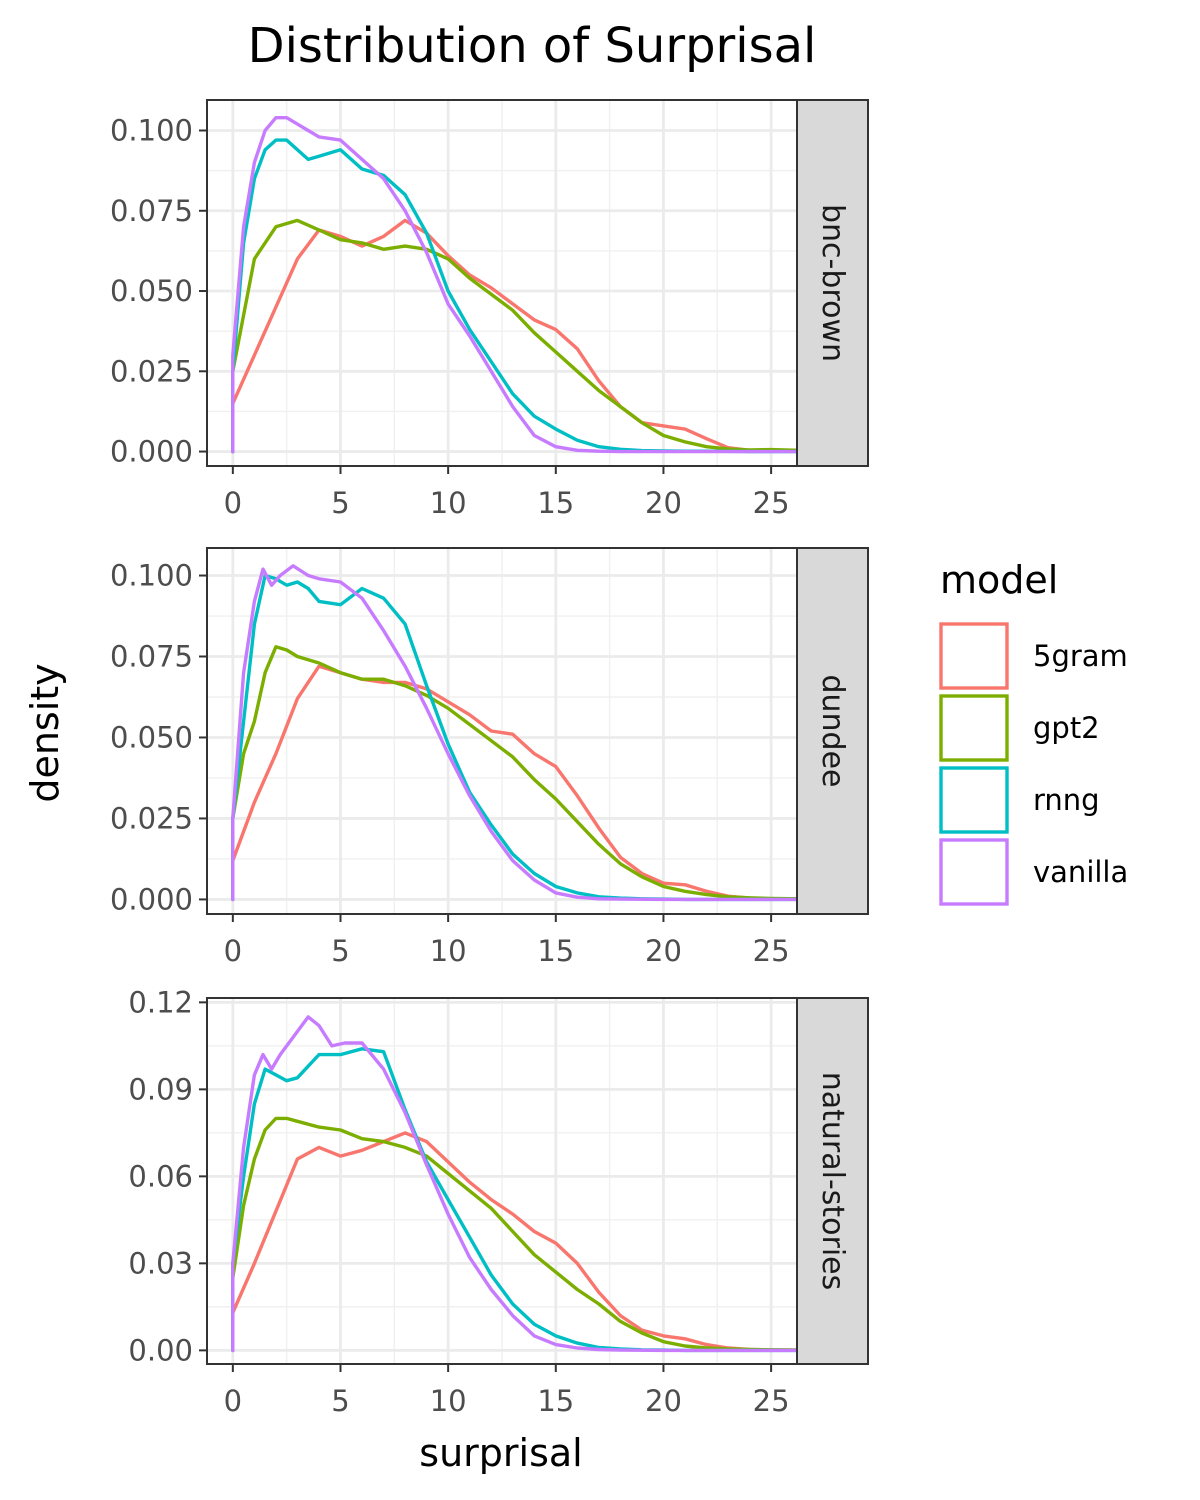 The height and width of the screenshot is (1500, 1200). I want to click on y-axis: 0.00 0.03 0.06 0.09 0.12, so click(167, 1176).